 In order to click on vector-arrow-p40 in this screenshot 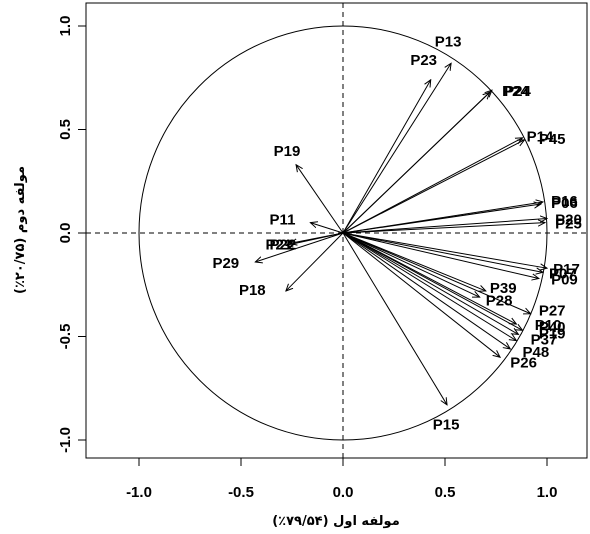, I will do `click(432, 281)`.